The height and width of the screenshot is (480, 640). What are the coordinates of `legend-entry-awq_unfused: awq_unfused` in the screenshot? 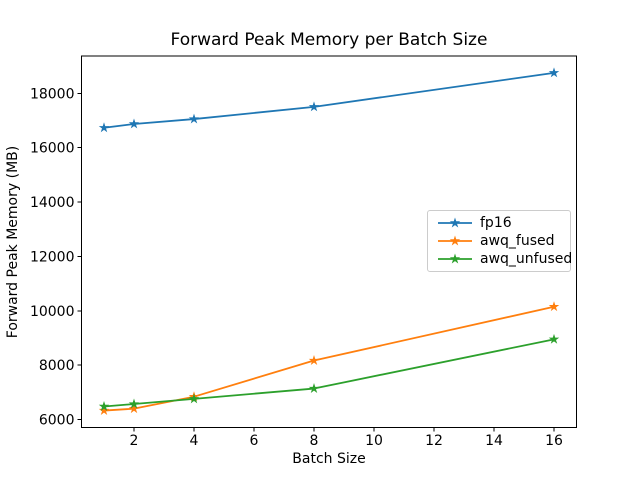 It's located at (505, 259).